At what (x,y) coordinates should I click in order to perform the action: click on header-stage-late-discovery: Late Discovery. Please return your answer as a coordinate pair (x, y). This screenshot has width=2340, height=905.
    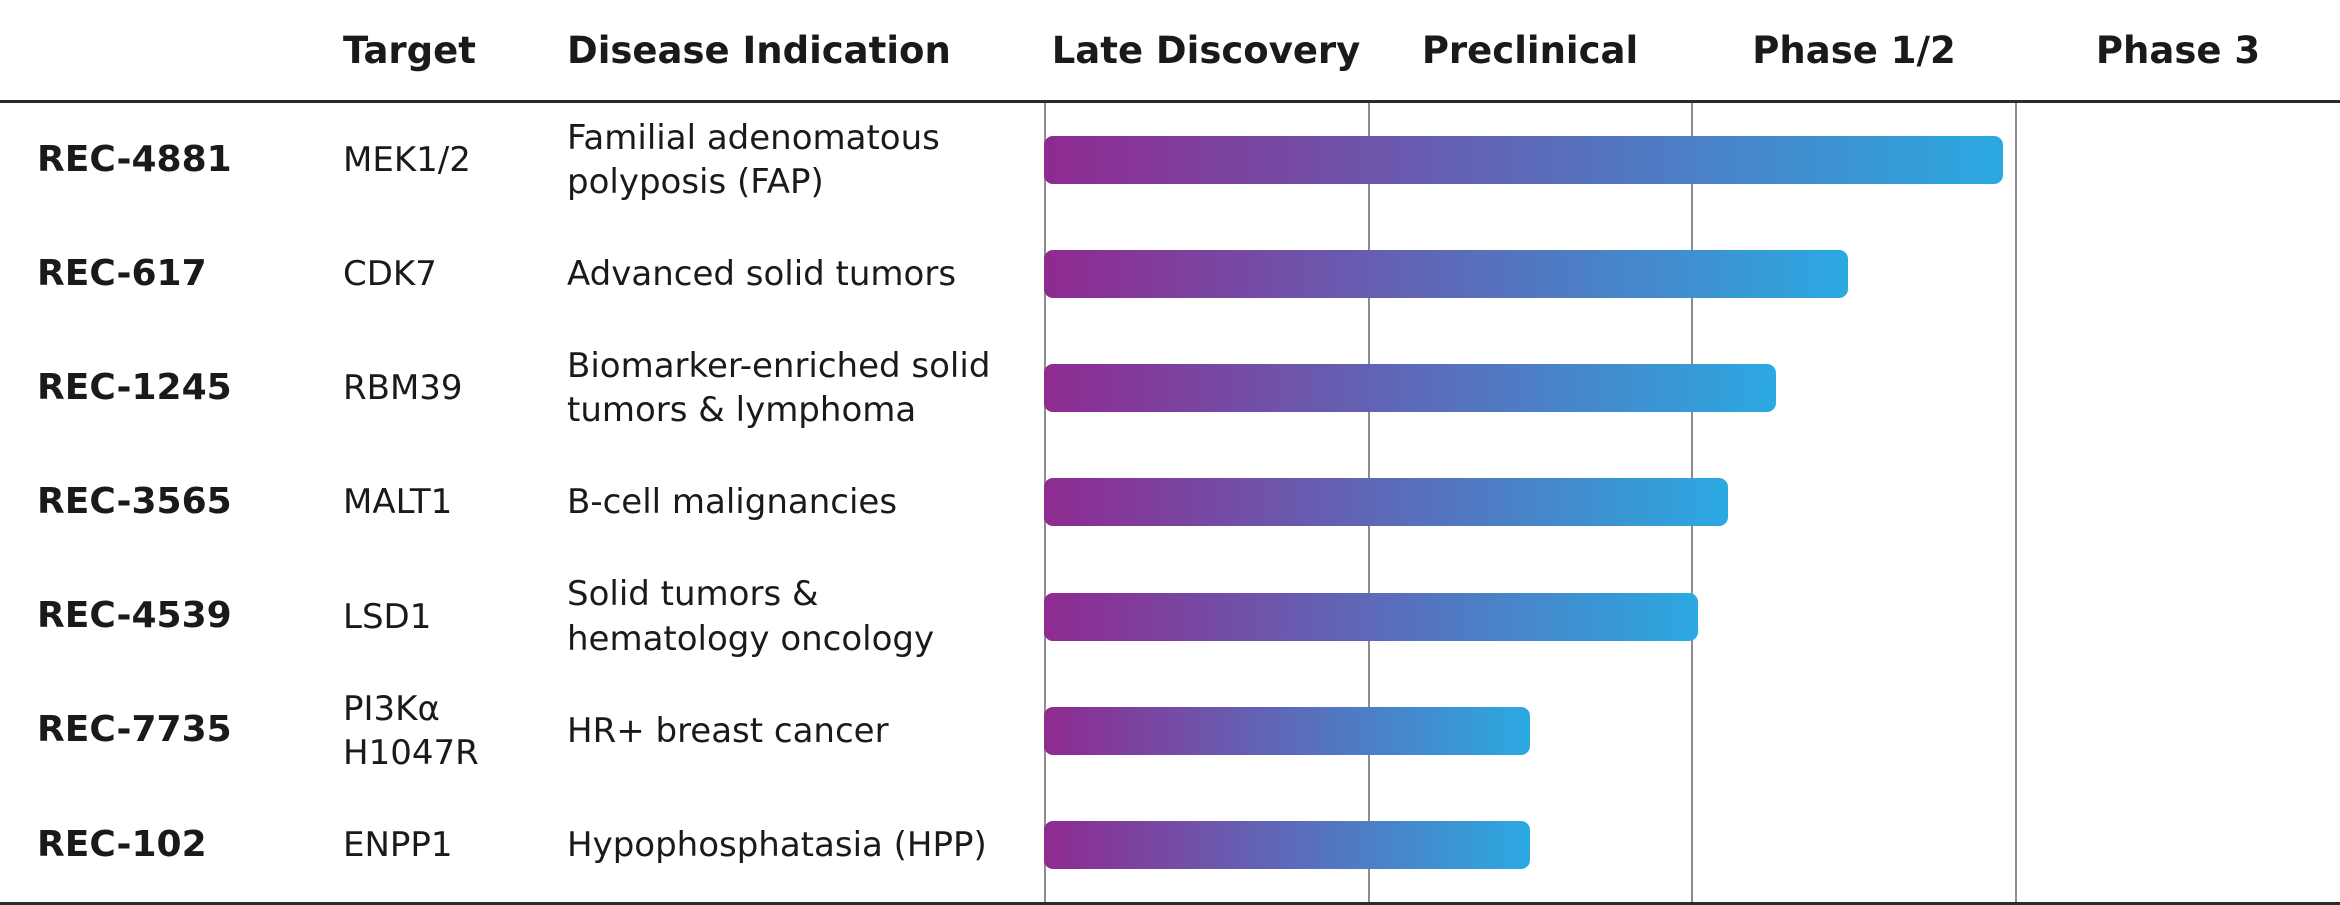
    Looking at the image, I should click on (1206, 50).